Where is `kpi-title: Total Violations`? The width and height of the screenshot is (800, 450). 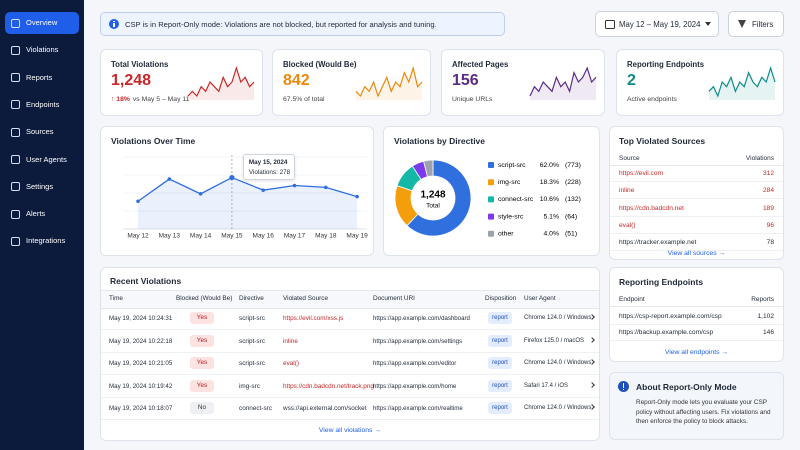
kpi-title: Total Violations is located at coordinates (140, 64).